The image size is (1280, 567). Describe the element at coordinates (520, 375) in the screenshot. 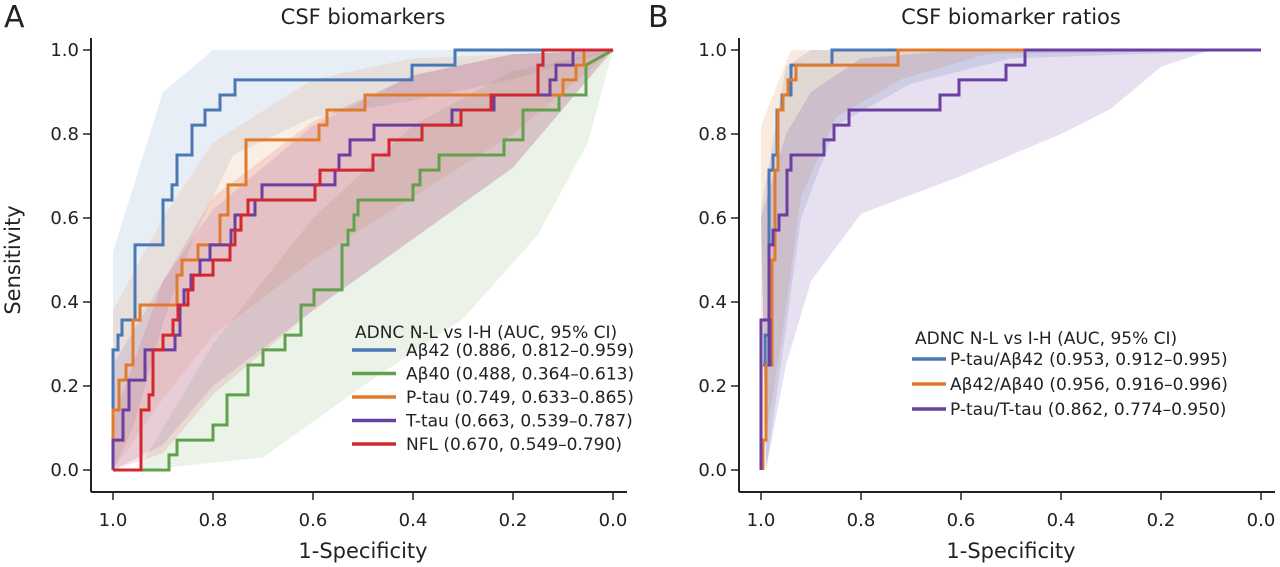

I see `legend-label-a-40: Aβ40 (0.488, 0.364–0.613)` at that location.